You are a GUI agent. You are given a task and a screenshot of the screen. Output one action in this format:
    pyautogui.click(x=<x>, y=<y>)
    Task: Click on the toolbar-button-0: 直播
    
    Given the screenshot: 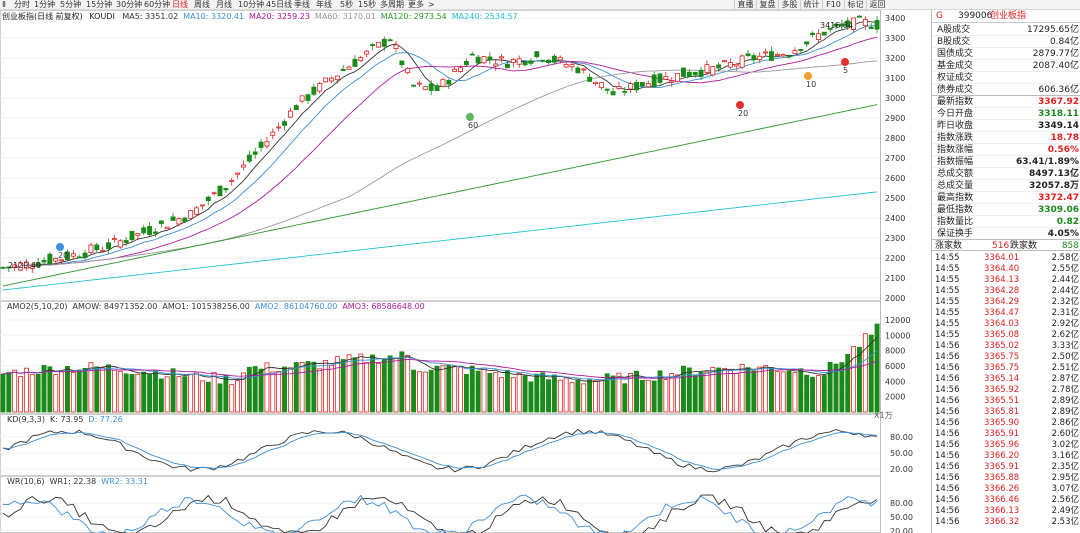 What is the action you would take?
    pyautogui.click(x=745, y=5)
    